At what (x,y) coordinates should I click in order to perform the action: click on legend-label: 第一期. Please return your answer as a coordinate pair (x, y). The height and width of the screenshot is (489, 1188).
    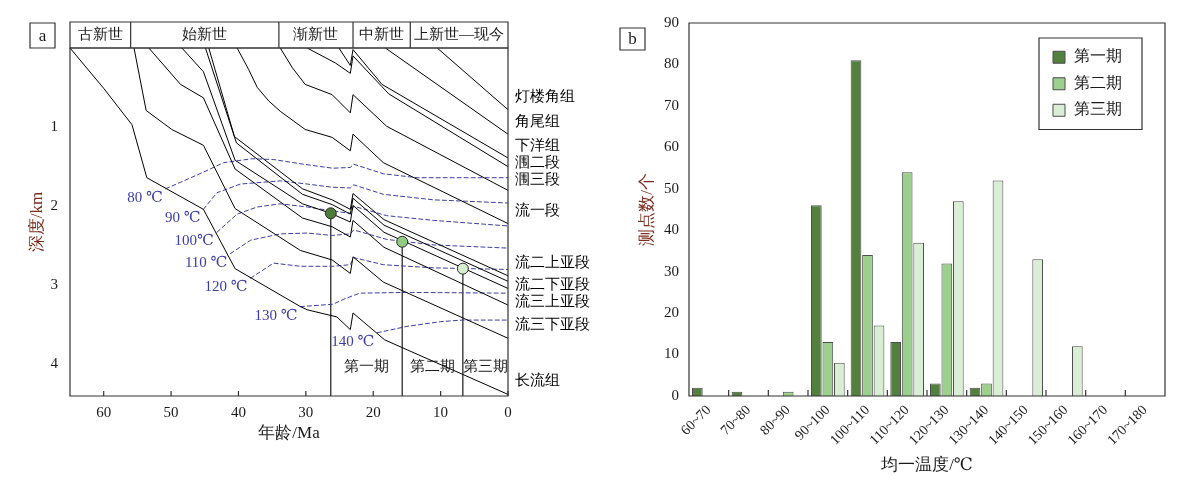
    Looking at the image, I should click on (1098, 56).